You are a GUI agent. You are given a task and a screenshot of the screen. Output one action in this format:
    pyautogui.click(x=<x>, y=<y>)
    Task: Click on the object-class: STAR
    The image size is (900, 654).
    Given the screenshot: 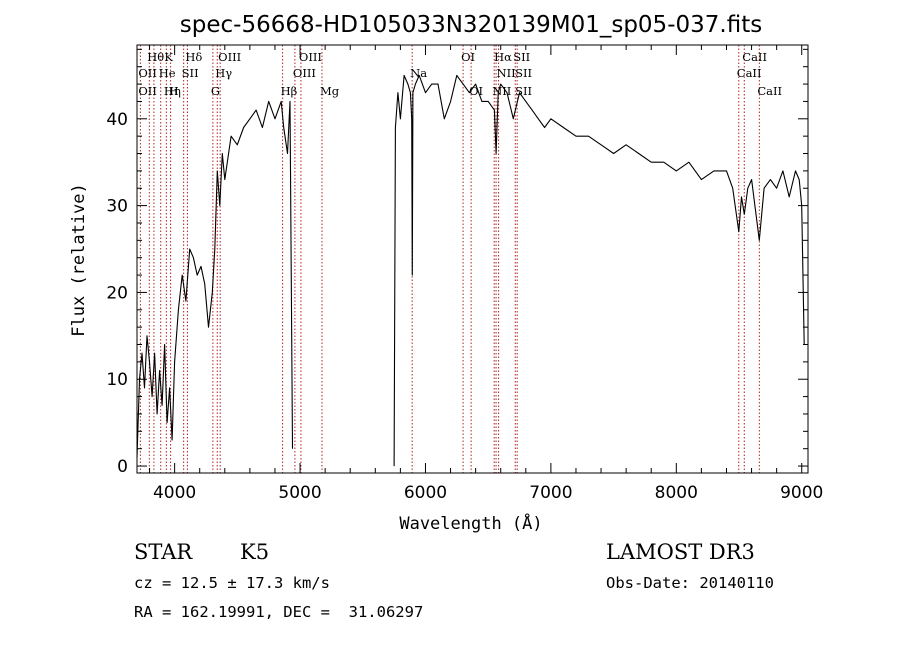 What is the action you would take?
    pyautogui.click(x=163, y=552)
    